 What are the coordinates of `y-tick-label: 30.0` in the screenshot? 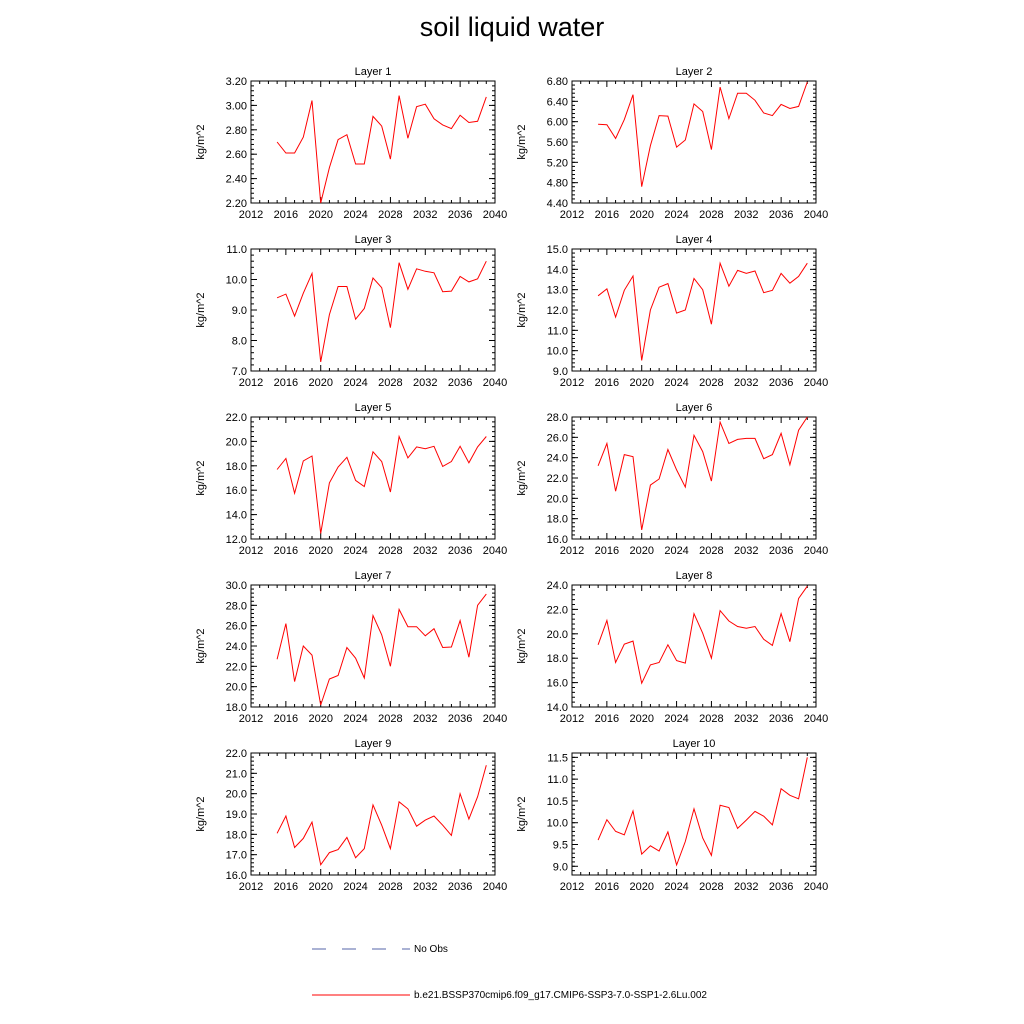 It's located at (236, 586).